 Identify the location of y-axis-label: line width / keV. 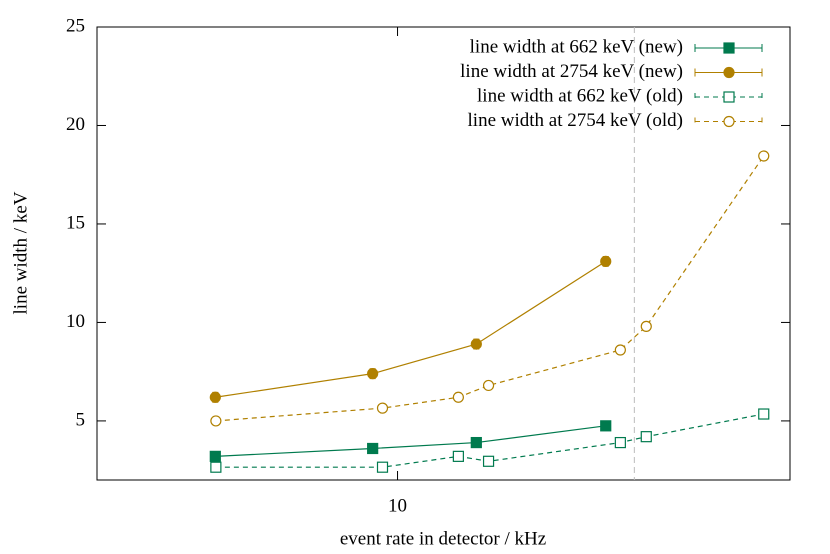
(20, 252).